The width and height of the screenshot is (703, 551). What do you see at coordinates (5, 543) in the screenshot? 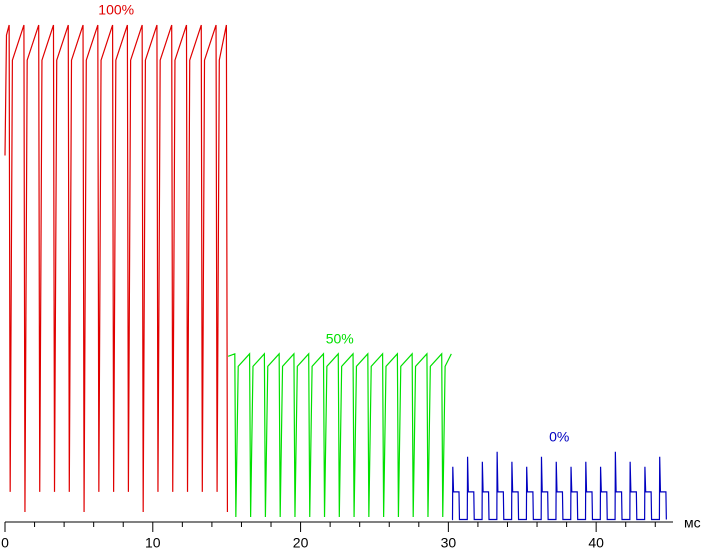
I see `x-tick-label: 0` at bounding box center [5, 543].